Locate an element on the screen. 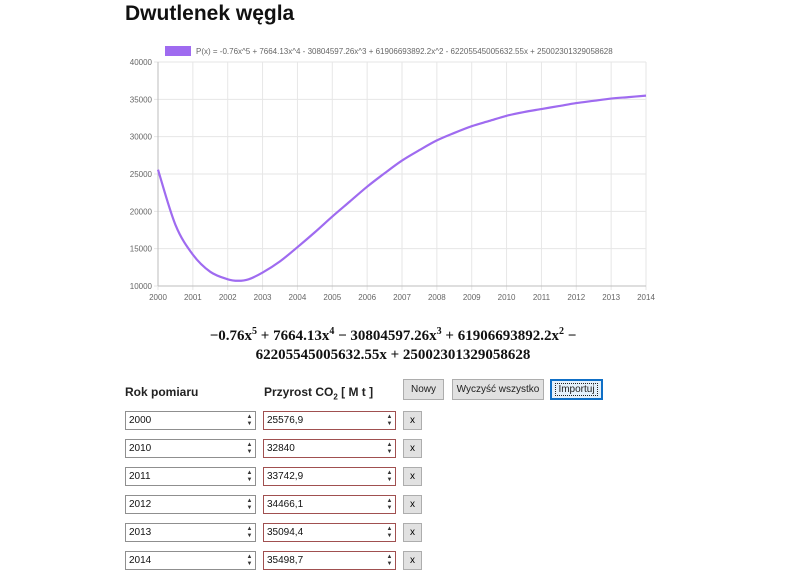 This screenshot has height=588, width=808. x-tick-label: 2014 is located at coordinates (646, 297).